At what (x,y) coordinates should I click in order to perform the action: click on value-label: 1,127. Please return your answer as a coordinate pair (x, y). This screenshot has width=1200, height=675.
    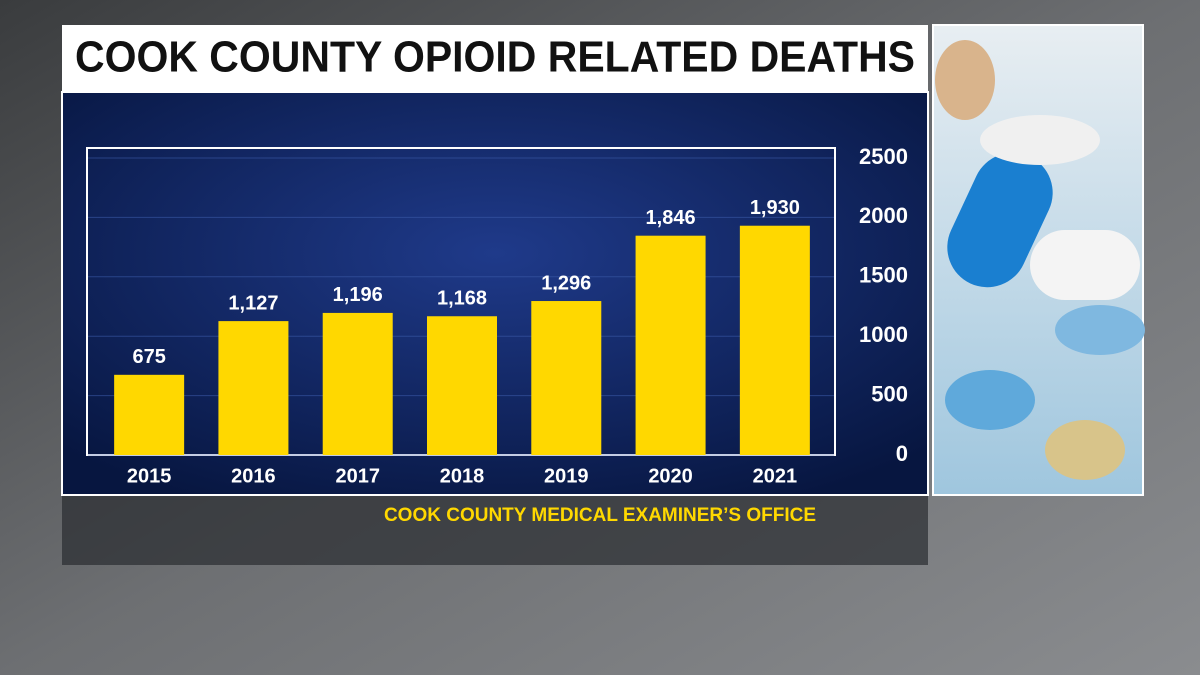
    Looking at the image, I should click on (253, 303).